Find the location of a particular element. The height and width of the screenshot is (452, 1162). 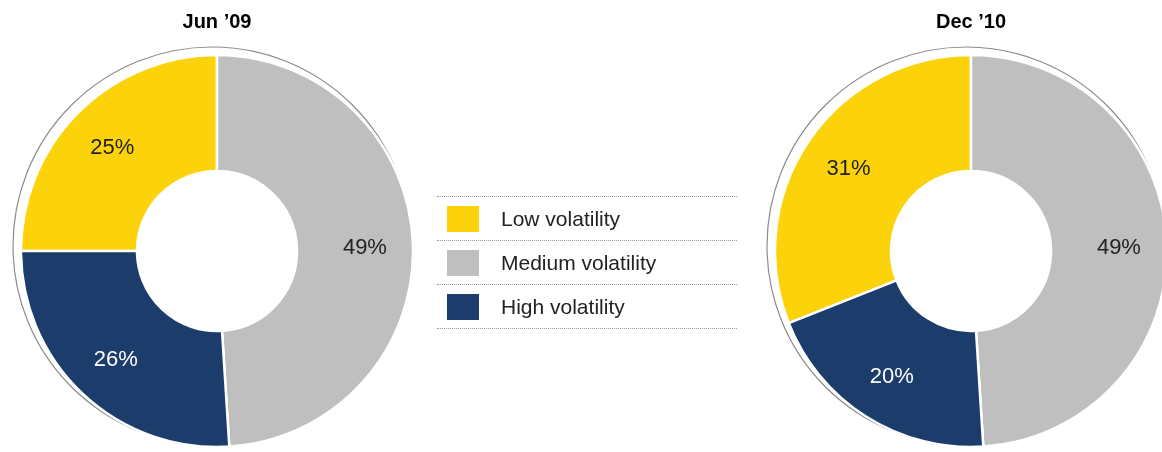

legend-label: Low volatility is located at coordinates (561, 218).